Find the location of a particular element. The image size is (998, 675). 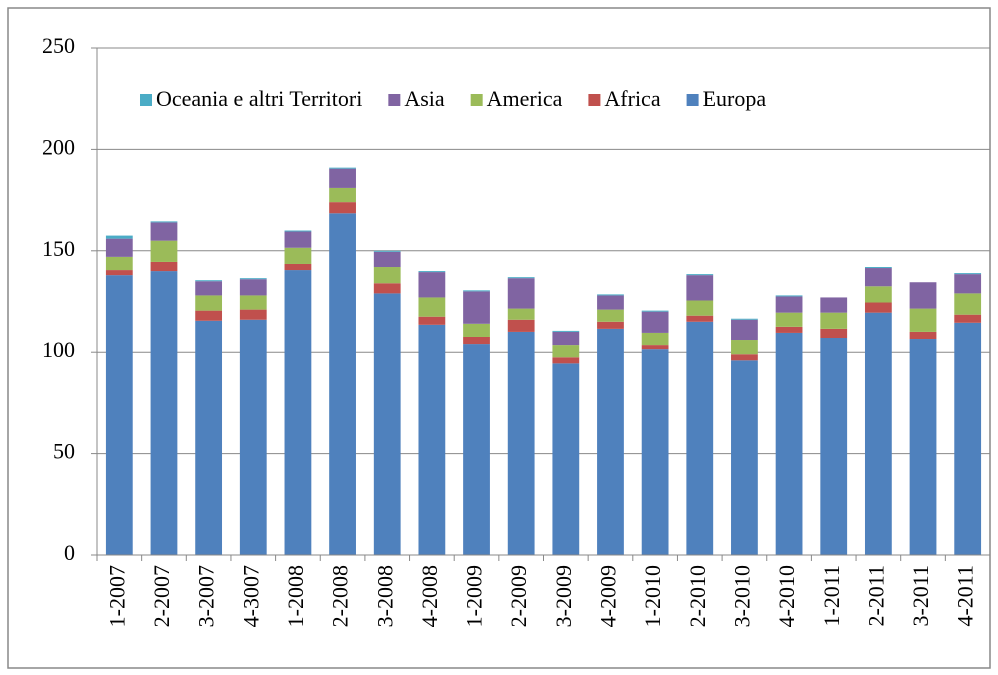

legend-label: Asia is located at coordinates (424, 98).